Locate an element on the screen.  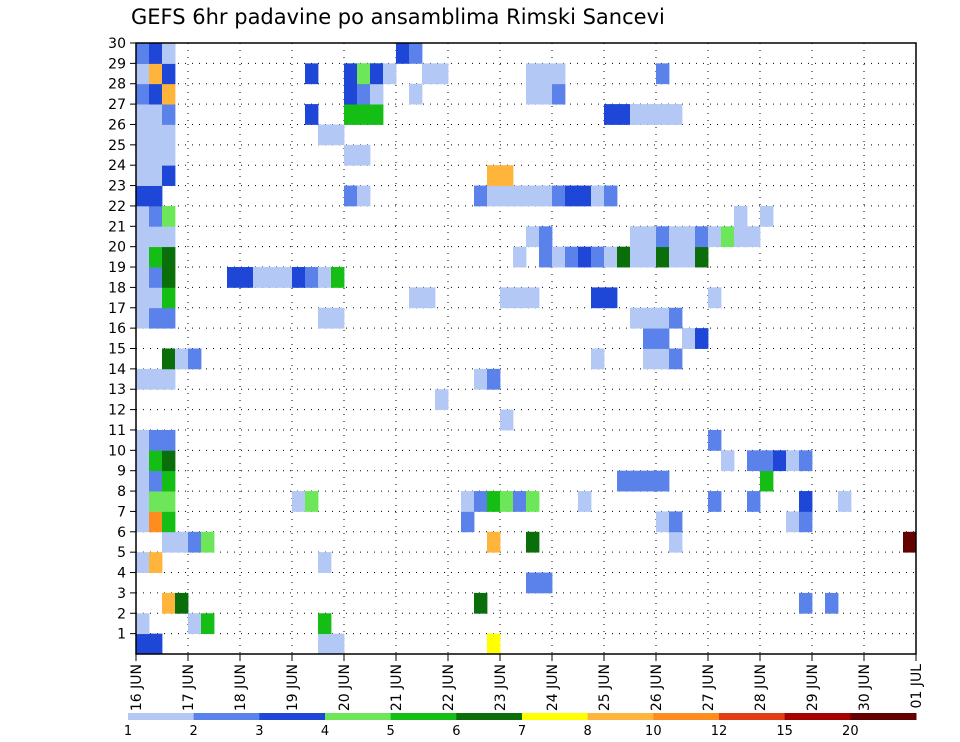
y-tick-label: 10 is located at coordinates (117, 451).